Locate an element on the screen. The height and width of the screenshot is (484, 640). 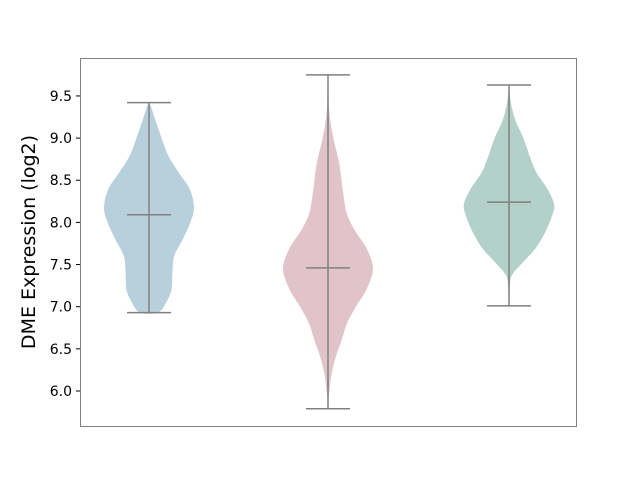
y-tick-label: 8.5 is located at coordinates (61, 181).